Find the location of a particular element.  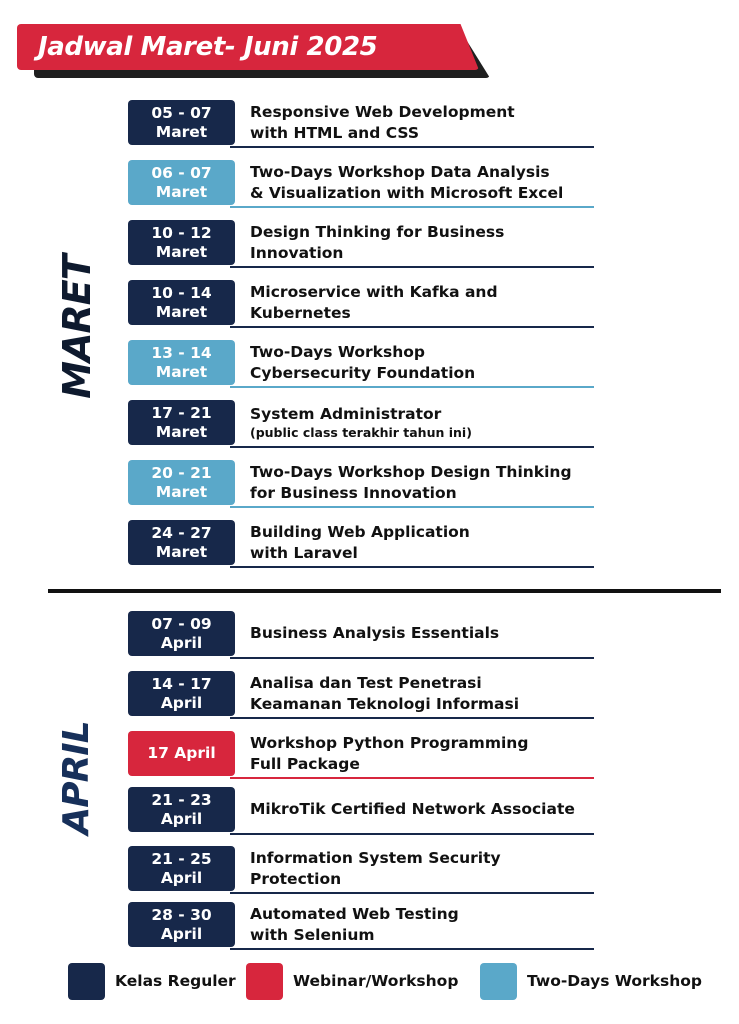

date-badge: 06 - 07 Maret is located at coordinates (181, 182).